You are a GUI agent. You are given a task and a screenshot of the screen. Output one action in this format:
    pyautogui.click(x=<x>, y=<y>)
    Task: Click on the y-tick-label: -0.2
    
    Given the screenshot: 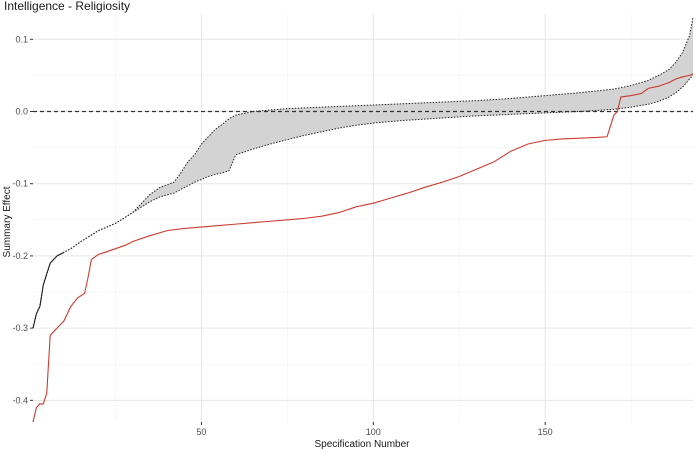 What is the action you would take?
    pyautogui.click(x=20, y=256)
    